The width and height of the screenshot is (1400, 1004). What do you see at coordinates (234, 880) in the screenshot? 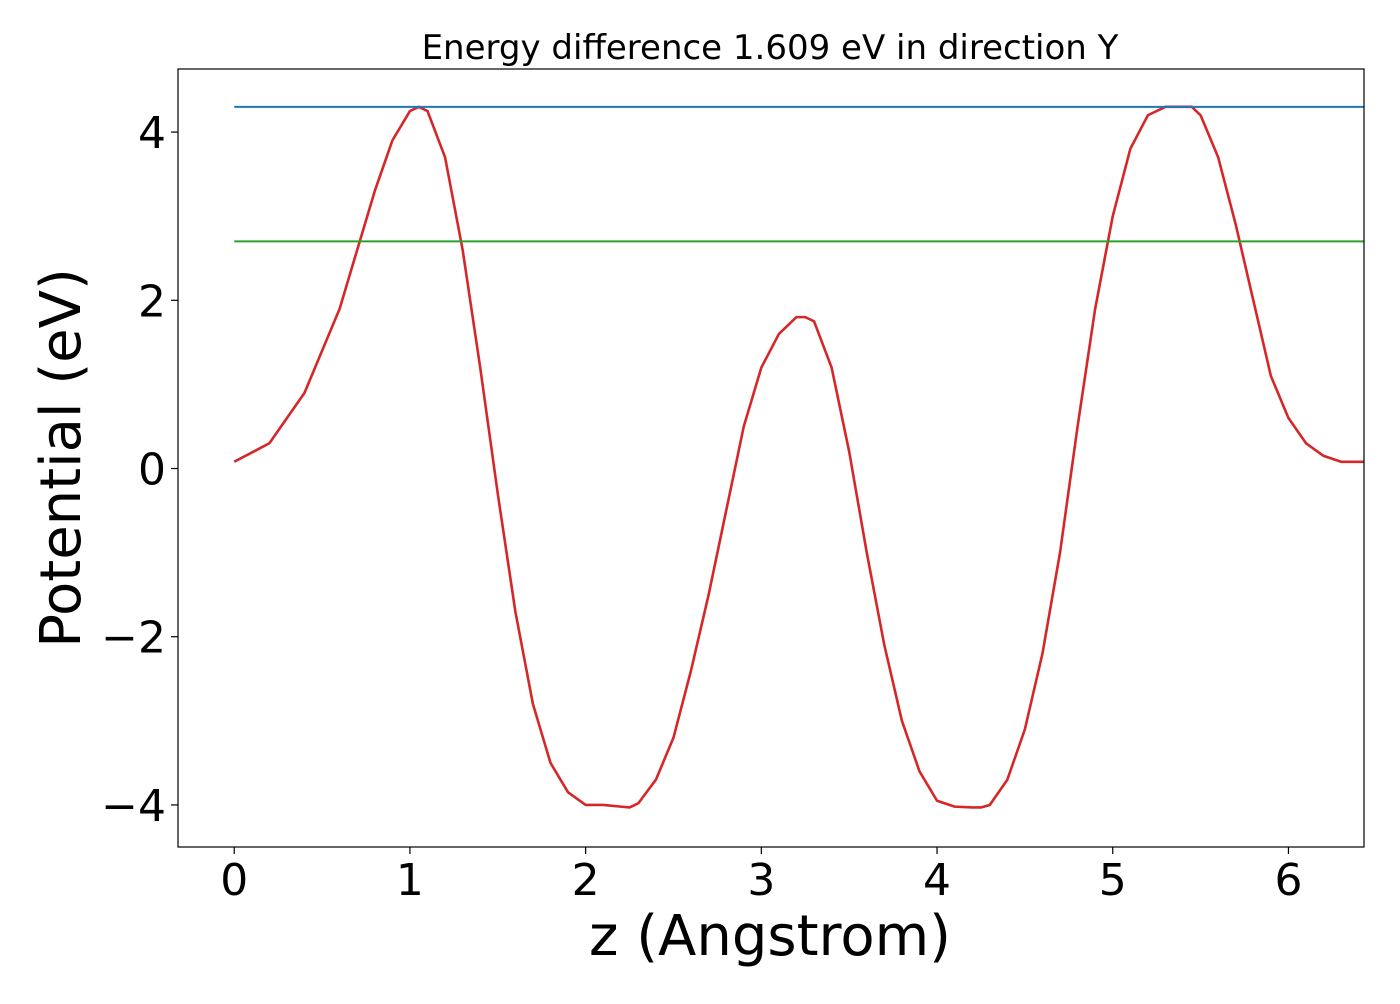
I see `x-tick-label: 0` at bounding box center [234, 880].